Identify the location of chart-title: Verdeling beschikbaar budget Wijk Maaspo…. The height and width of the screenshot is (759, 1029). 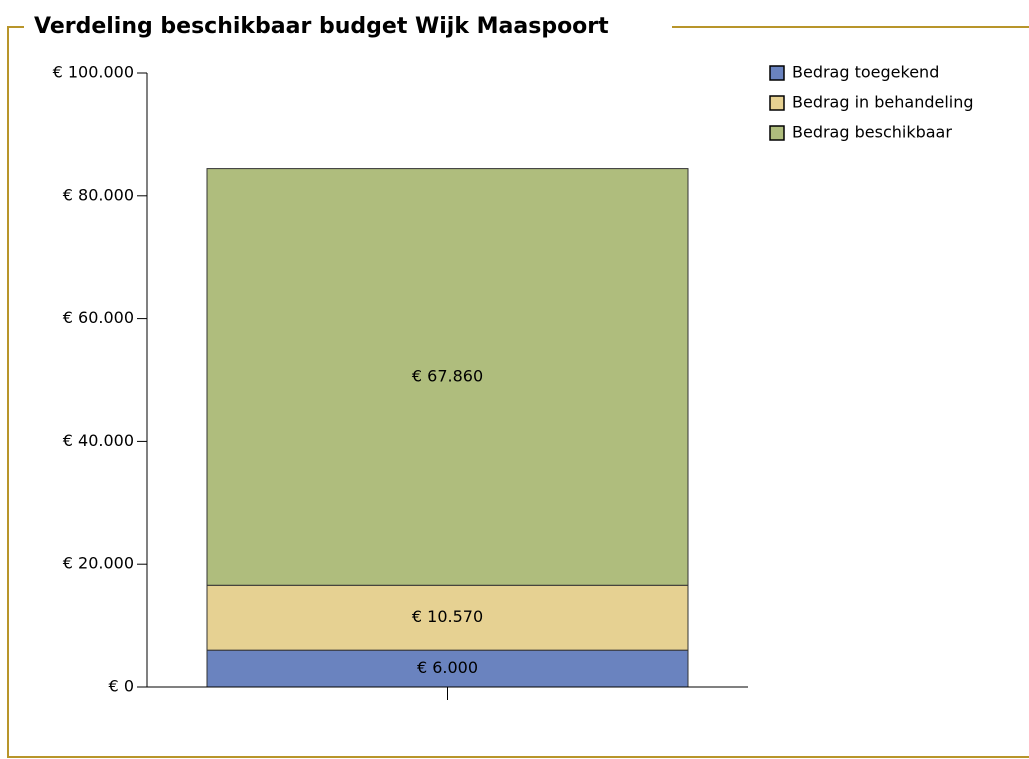
(321, 26).